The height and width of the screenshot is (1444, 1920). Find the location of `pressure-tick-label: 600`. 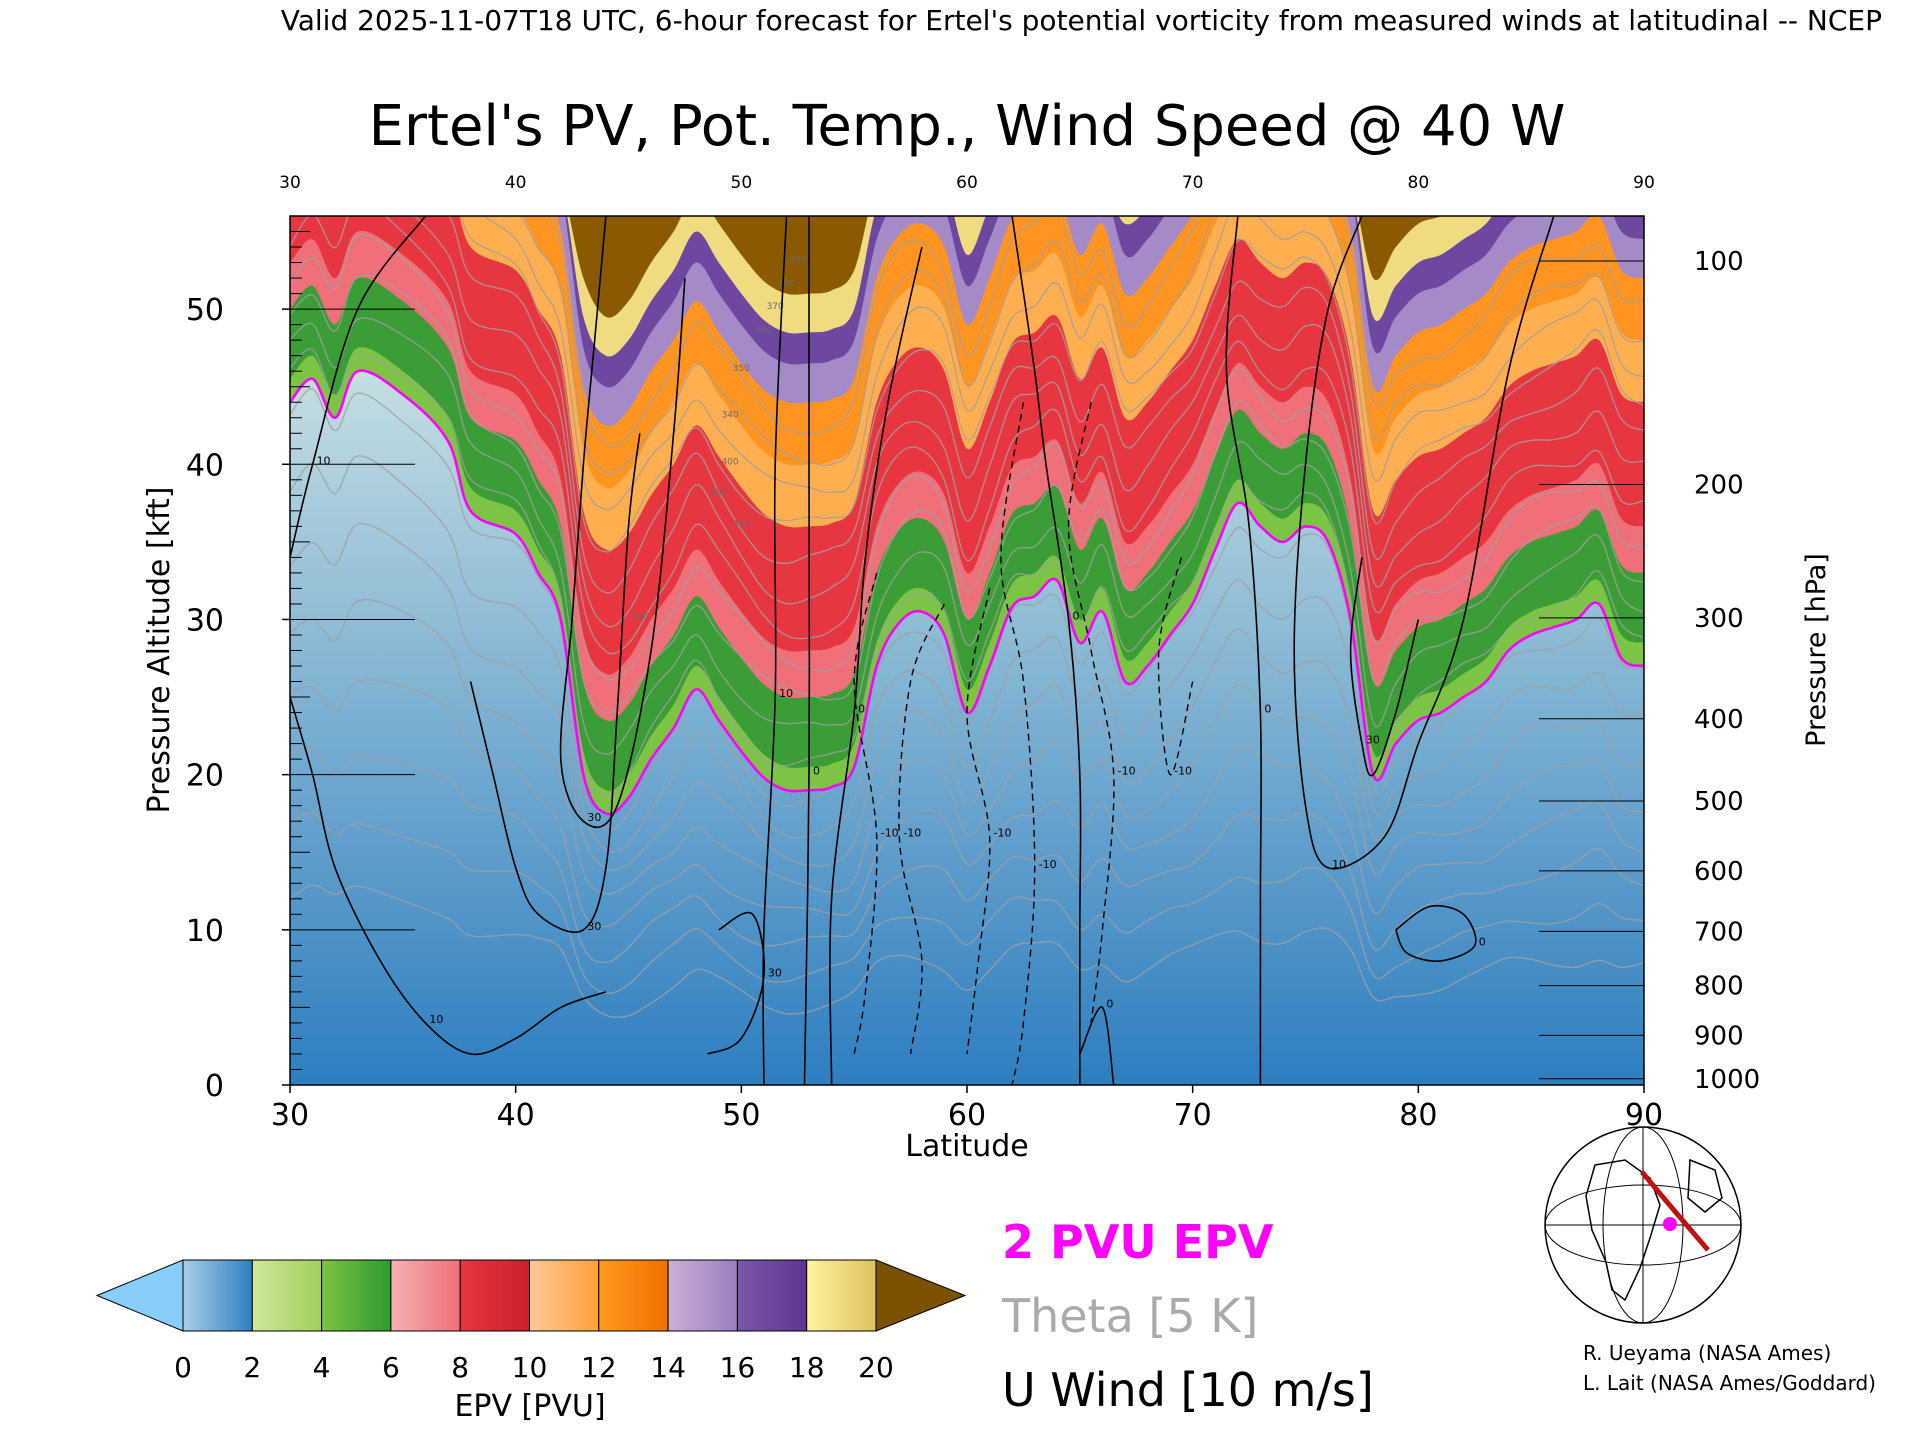

pressure-tick-label: 600 is located at coordinates (1719, 872).